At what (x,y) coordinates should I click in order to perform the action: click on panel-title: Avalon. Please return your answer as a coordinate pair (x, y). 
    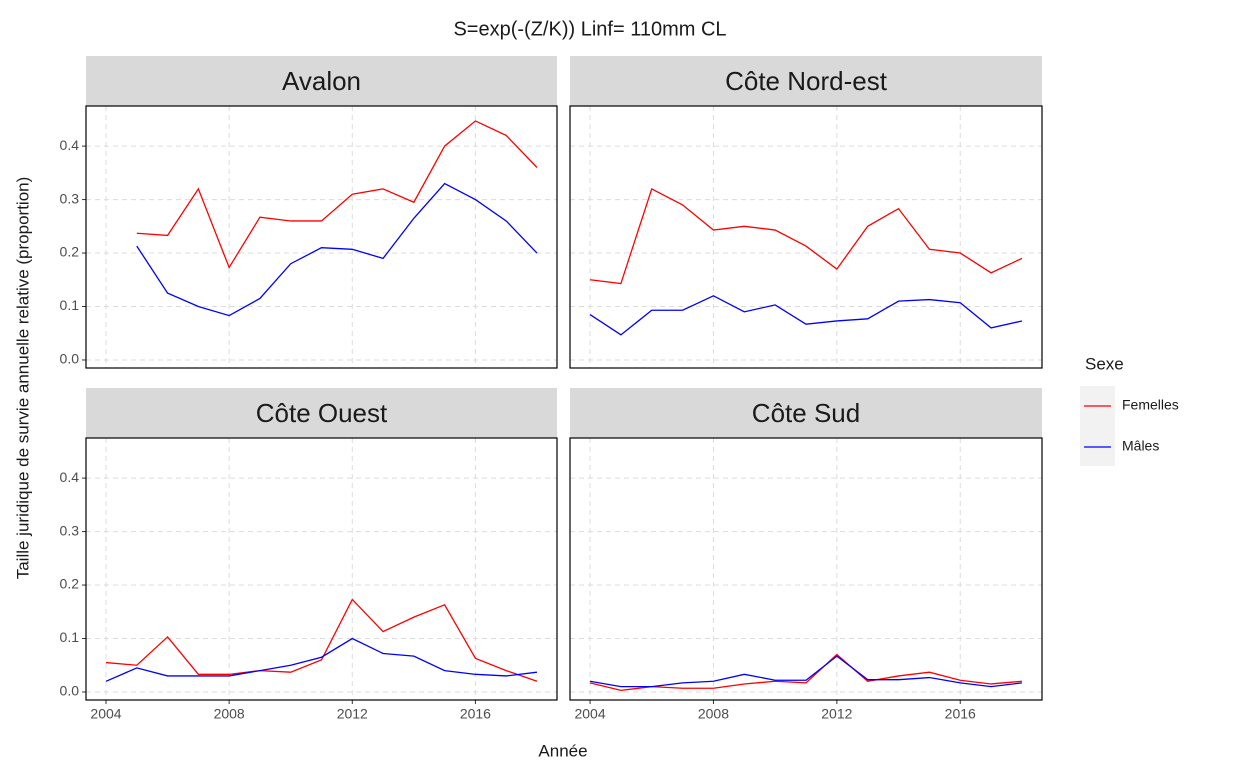
    Looking at the image, I should click on (321, 81).